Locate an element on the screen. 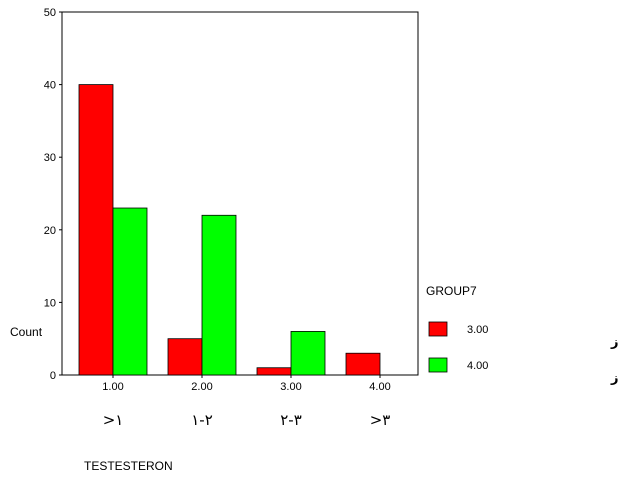 This screenshot has width=618, height=479. bar-3.00-3.00 is located at coordinates (274, 371).